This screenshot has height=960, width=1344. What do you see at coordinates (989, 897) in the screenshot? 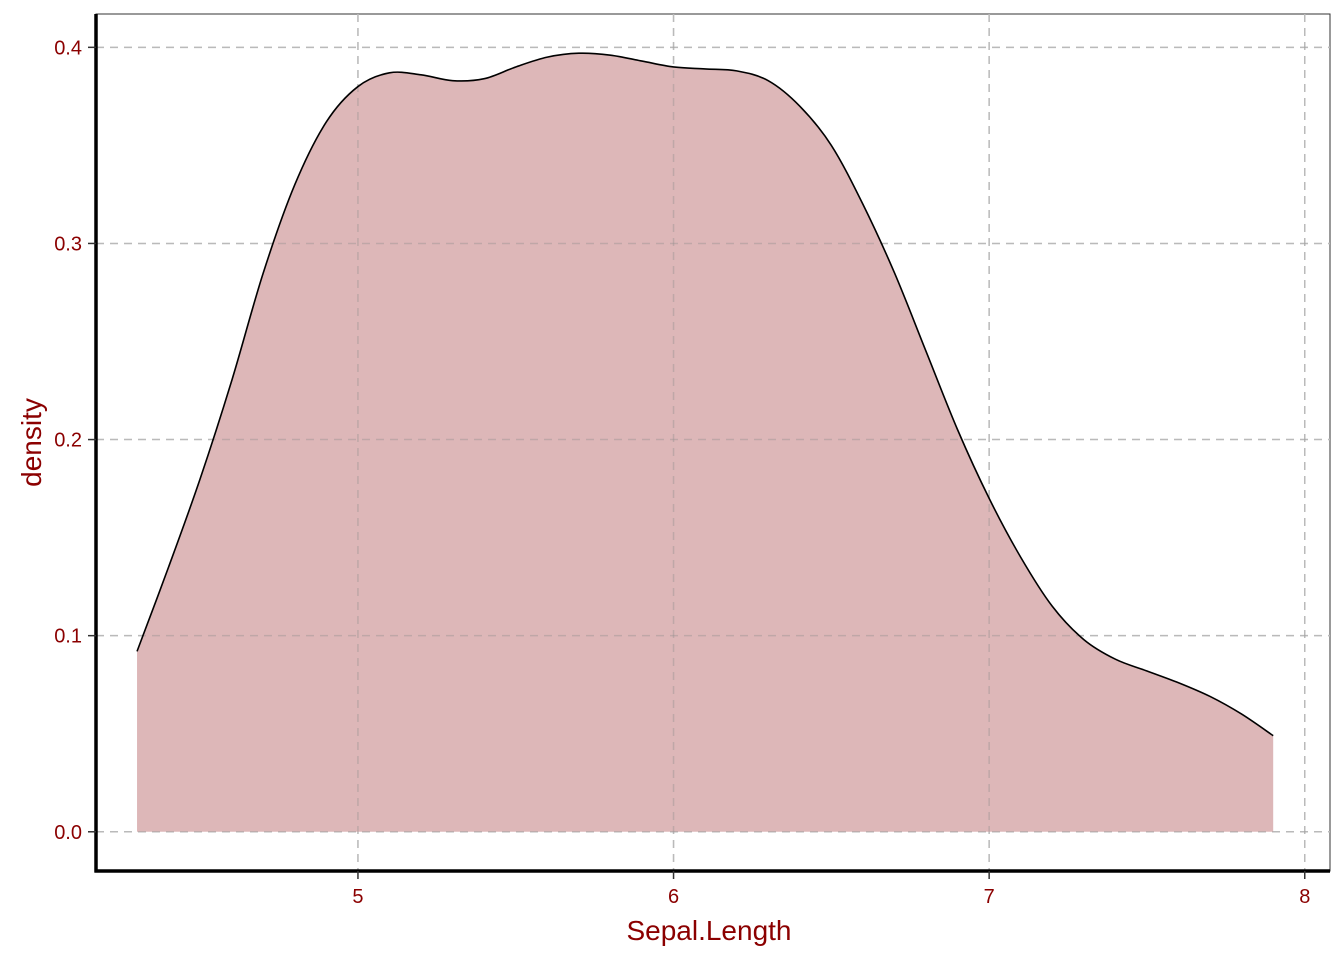
I see `x-tick-label: 7` at bounding box center [989, 897].